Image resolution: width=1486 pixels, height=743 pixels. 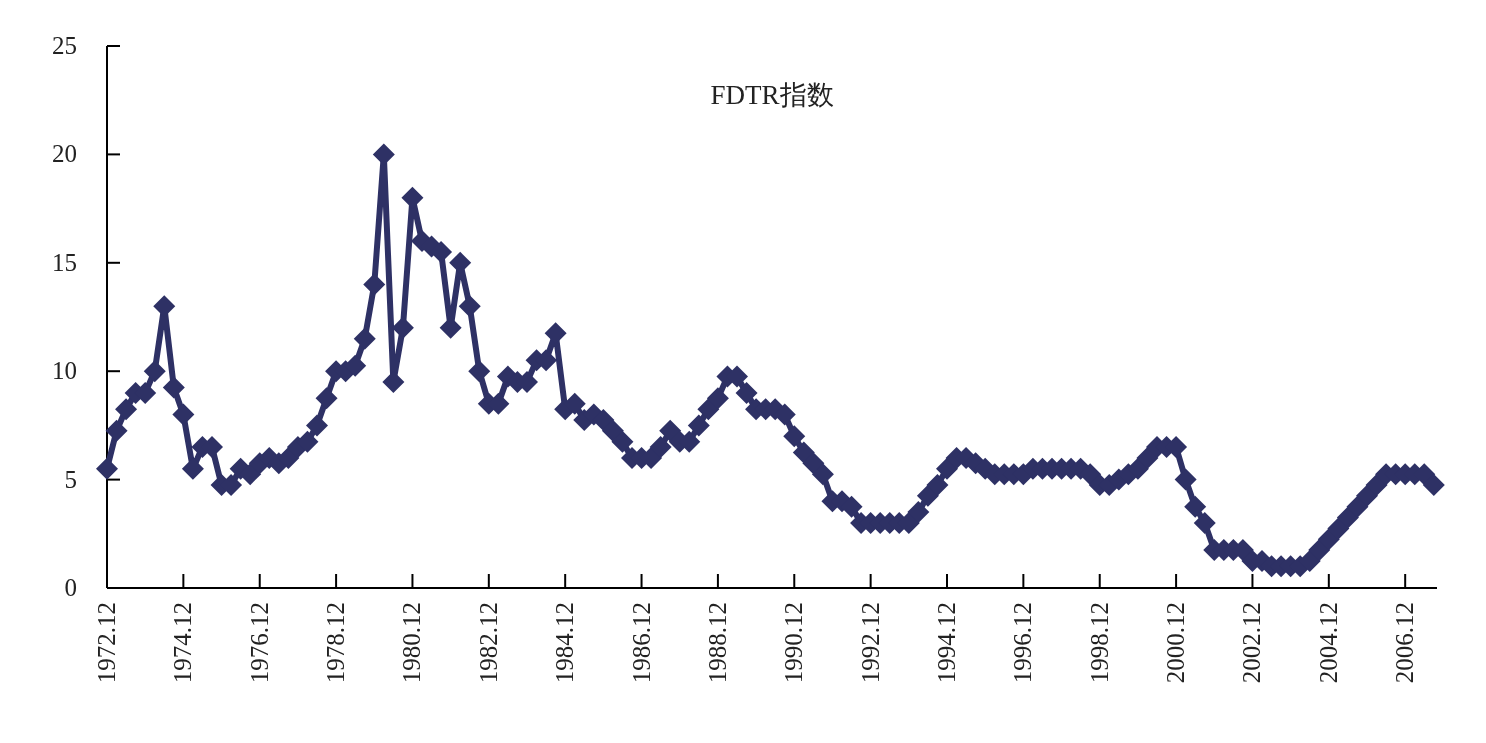 I want to click on x-tick-label: 1974.12, so click(x=183, y=643).